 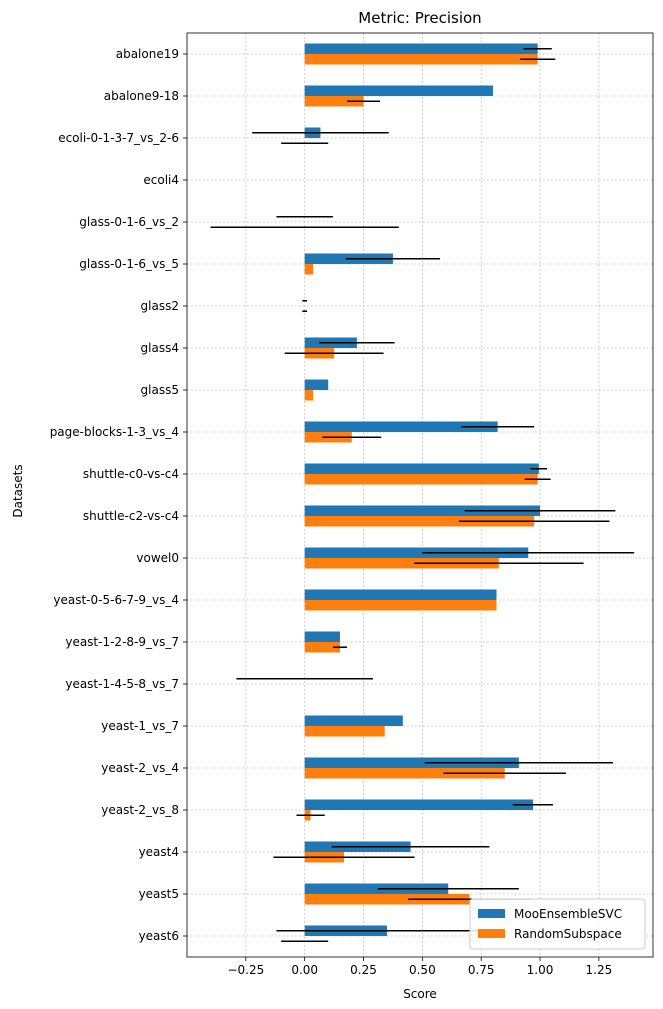 I want to click on legend-swatch-randomsubspace, so click(x=491, y=933).